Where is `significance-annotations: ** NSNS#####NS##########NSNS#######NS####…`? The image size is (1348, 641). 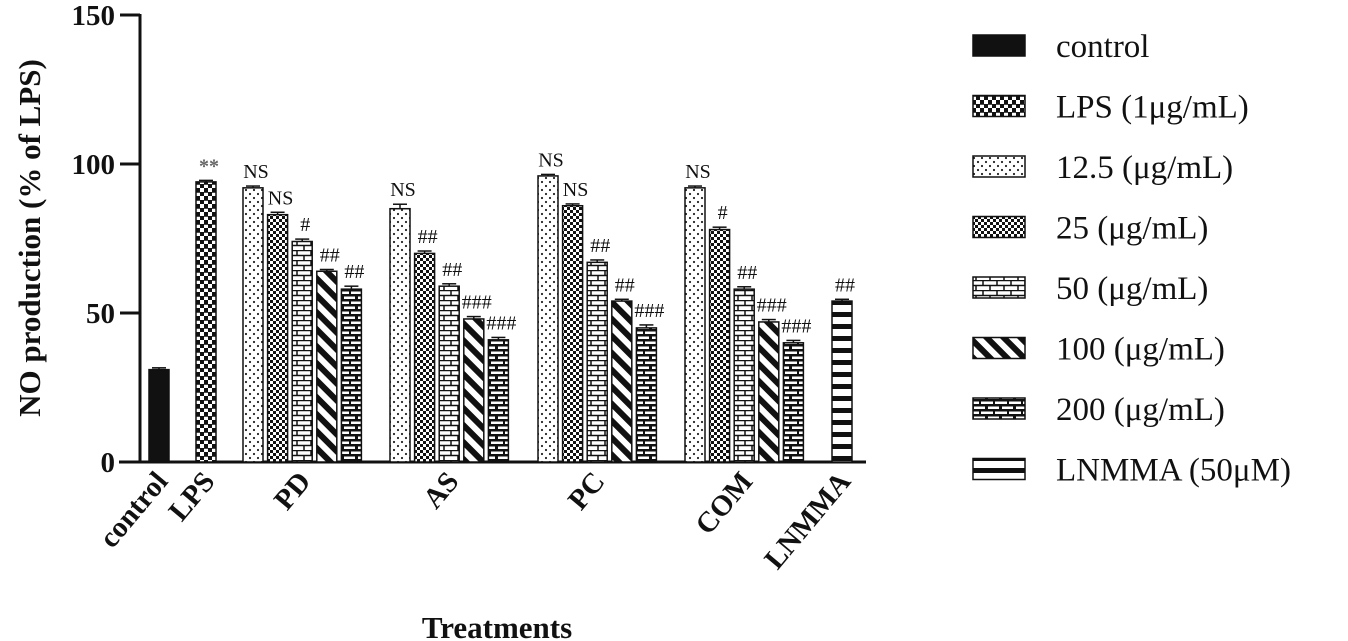
significance-annotations: ** NSNS#####NS##########NSNS#######NS####… is located at coordinates (527, 243).